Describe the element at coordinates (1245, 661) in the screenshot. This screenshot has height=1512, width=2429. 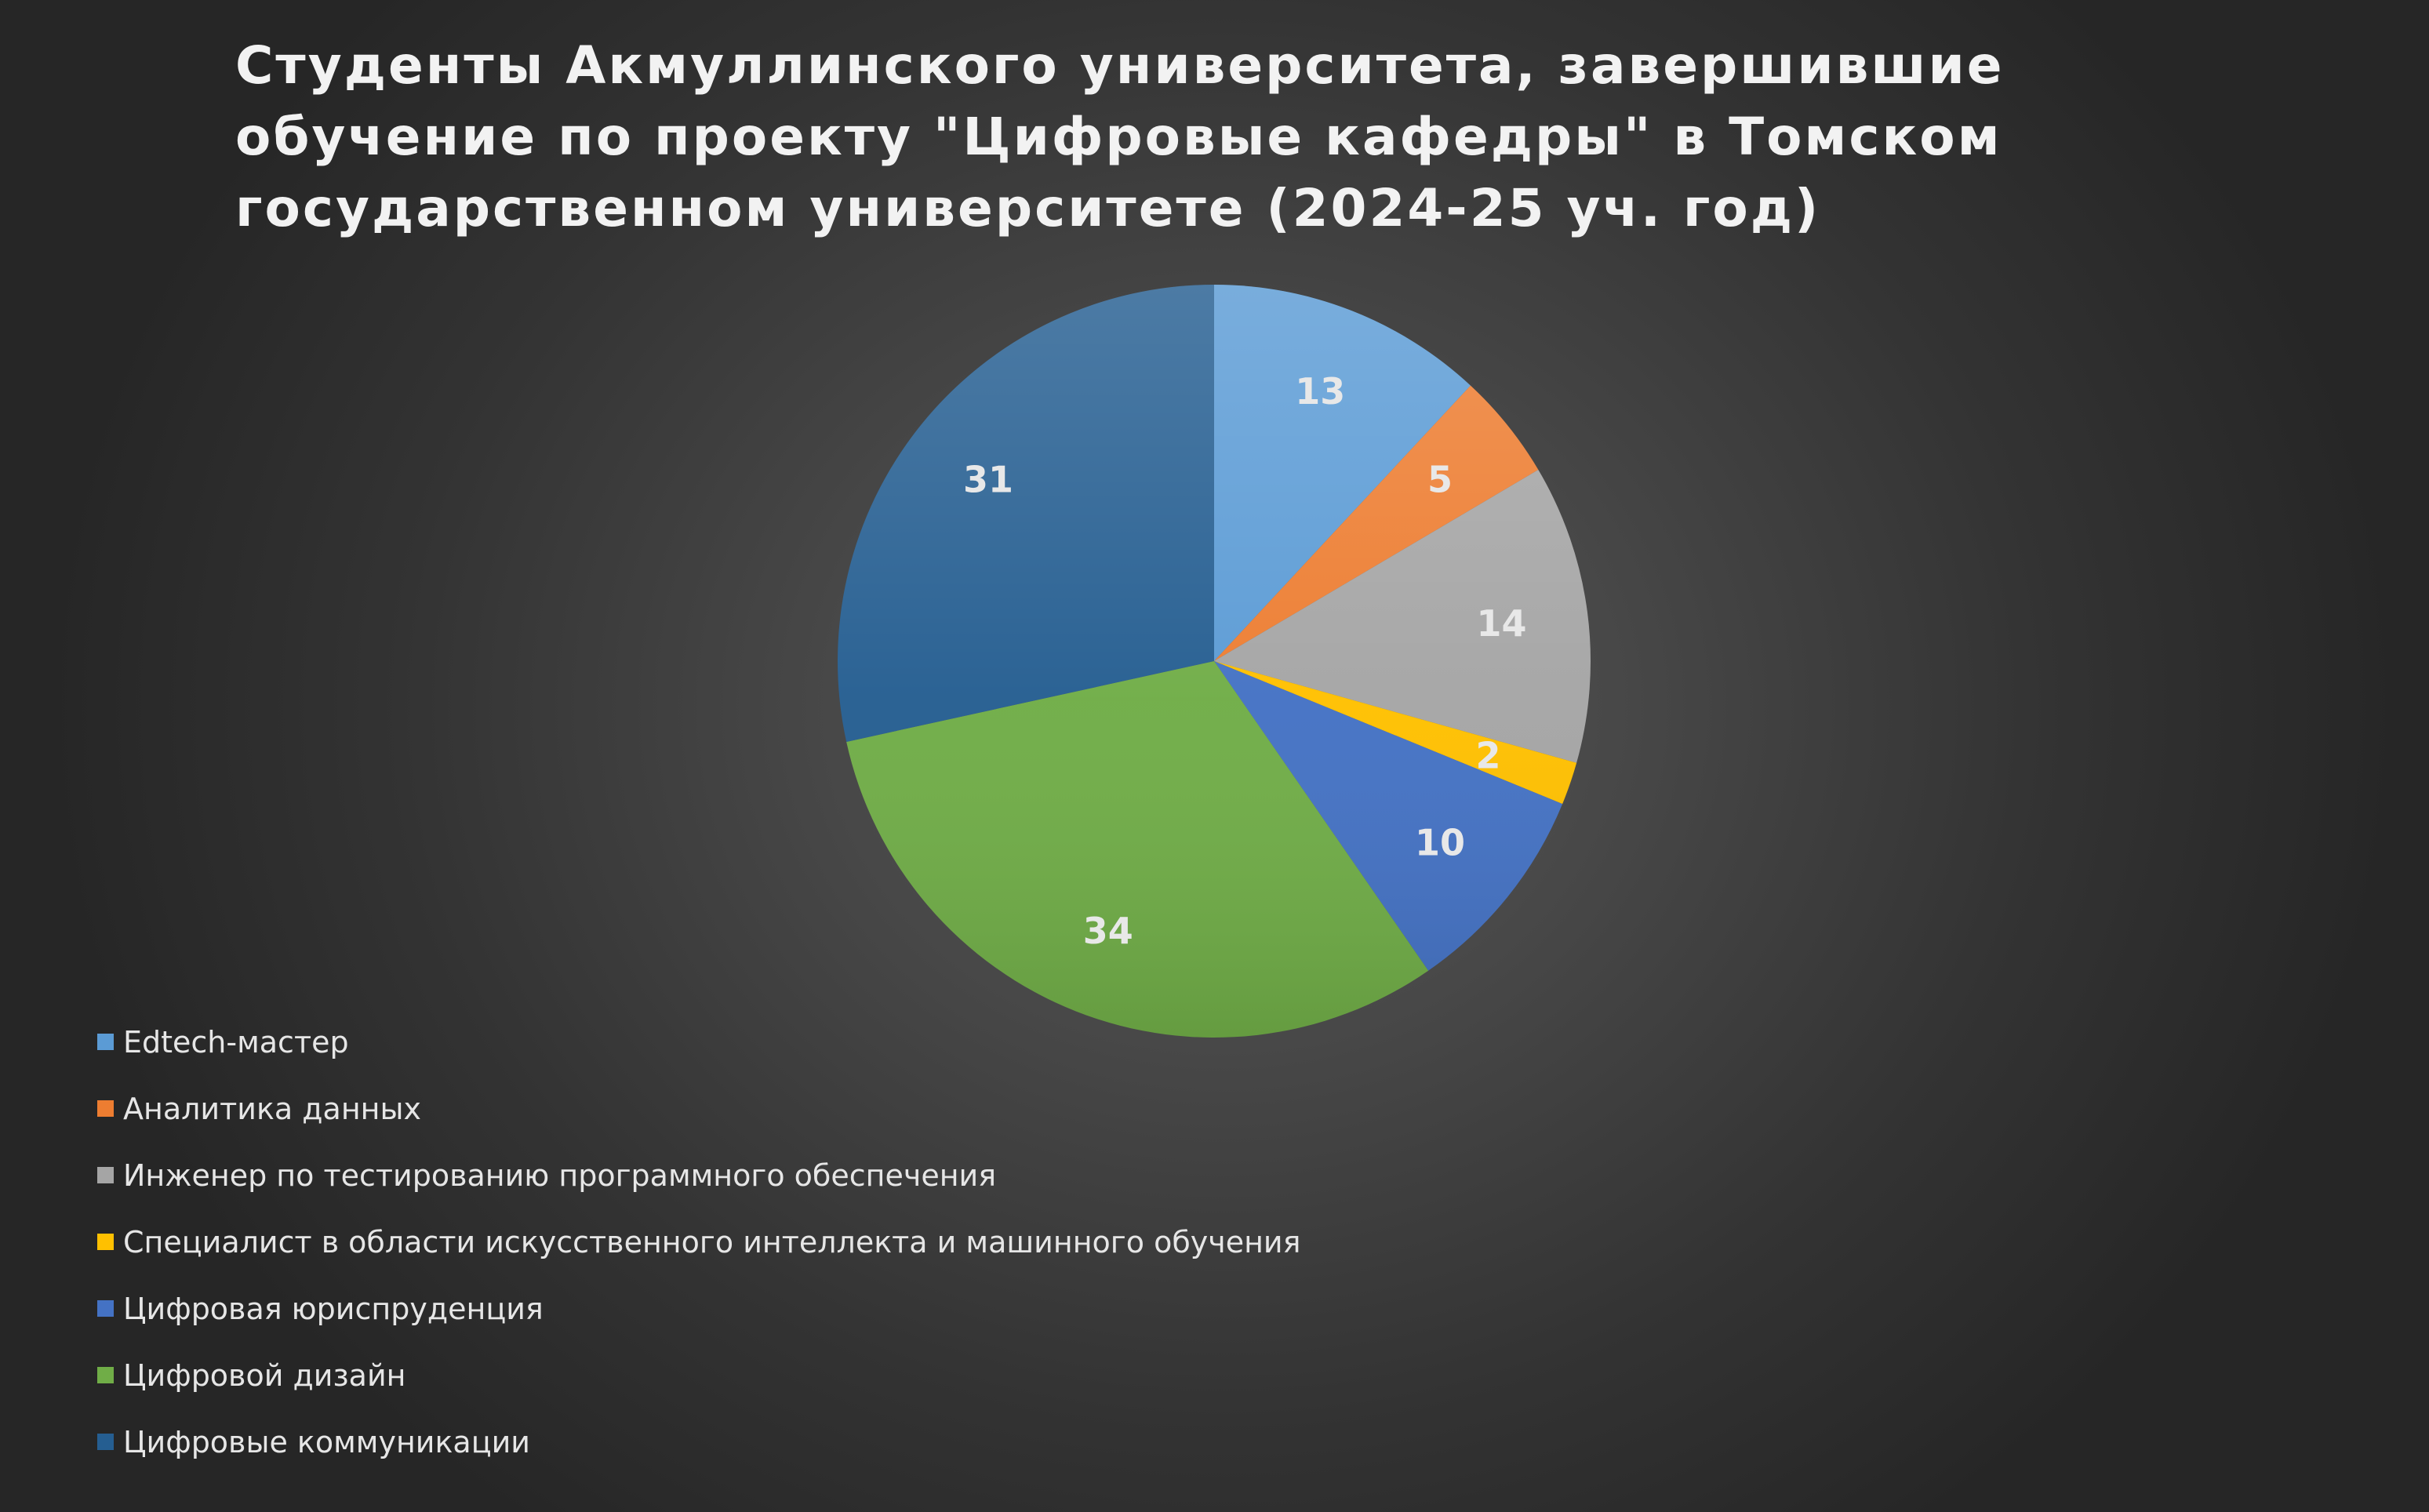
I see `pie-data-labels: 13 5 14 2 10 34 31` at that location.